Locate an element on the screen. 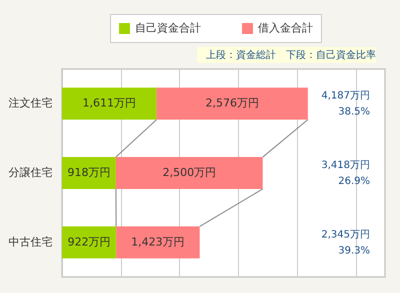 The width and height of the screenshot is (400, 293). legend-label: 借入金合計 is located at coordinates (285, 28).